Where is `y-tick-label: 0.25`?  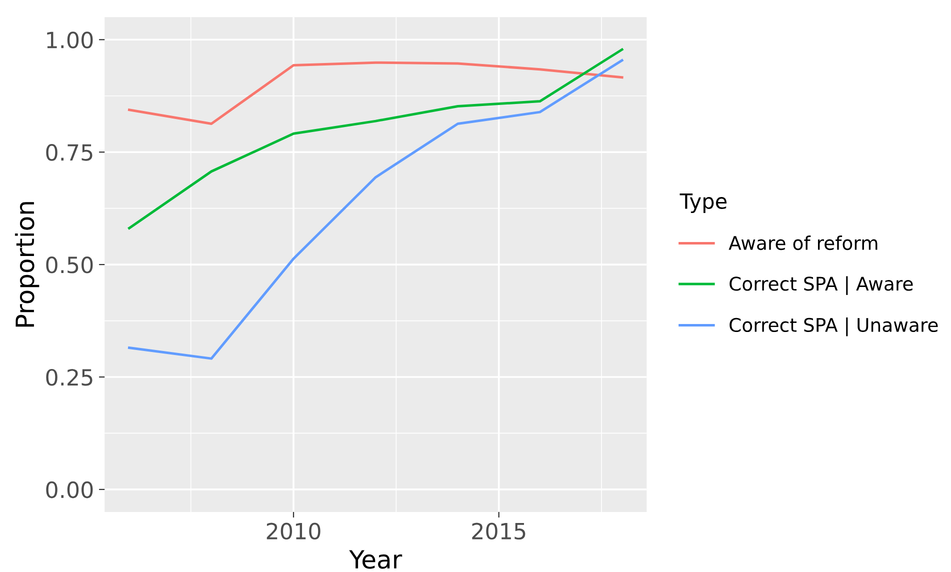 y-tick-label: 0.25 is located at coordinates (69, 377).